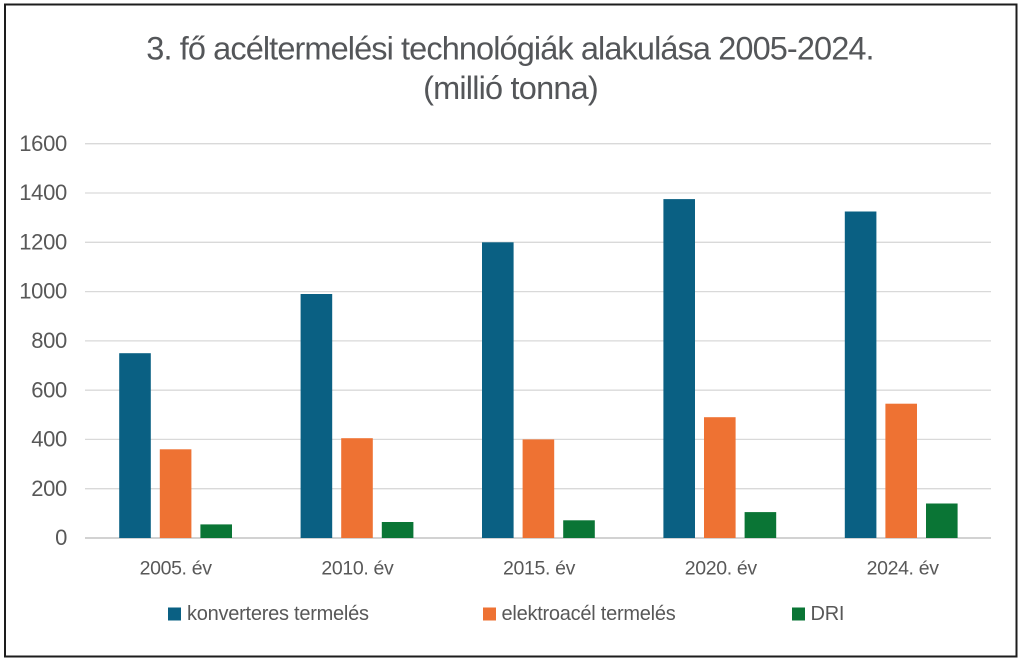  I want to click on svg-text: 2010. év, so click(357, 569).